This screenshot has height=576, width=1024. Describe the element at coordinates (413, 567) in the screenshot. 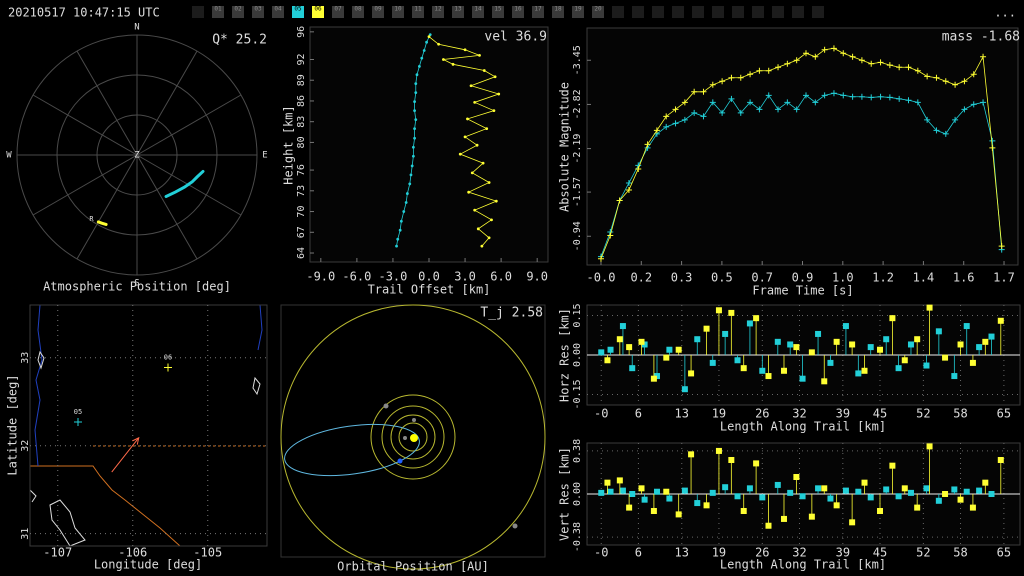

I see `chart-title: Orbital Position [AU]` at that location.